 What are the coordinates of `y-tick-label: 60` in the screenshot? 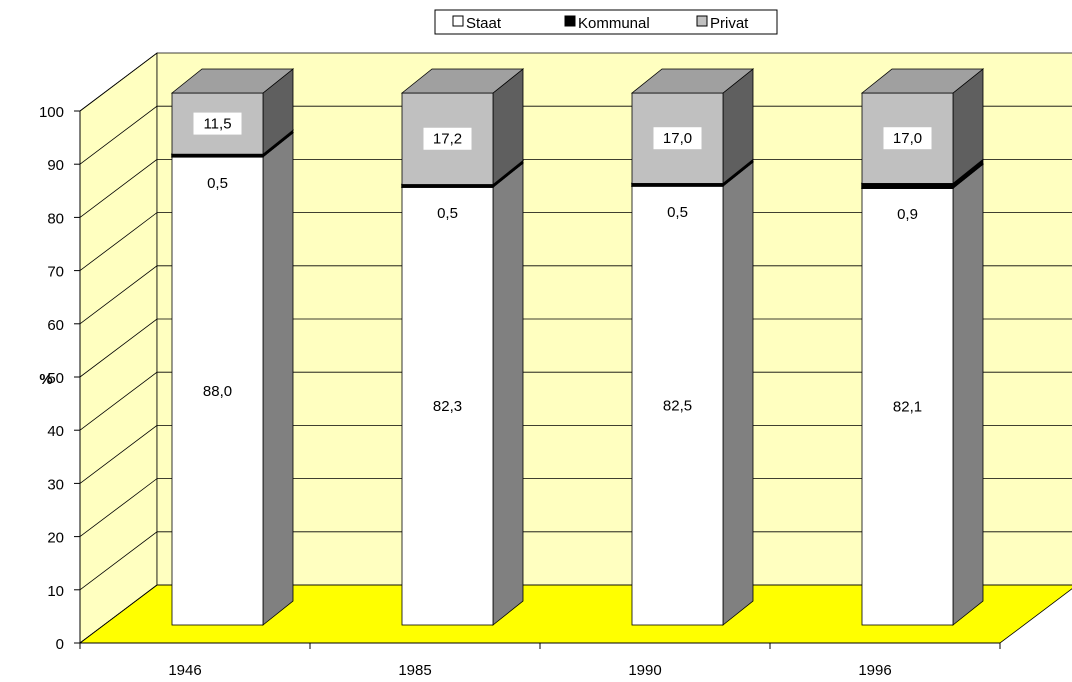 It's located at (55, 325).